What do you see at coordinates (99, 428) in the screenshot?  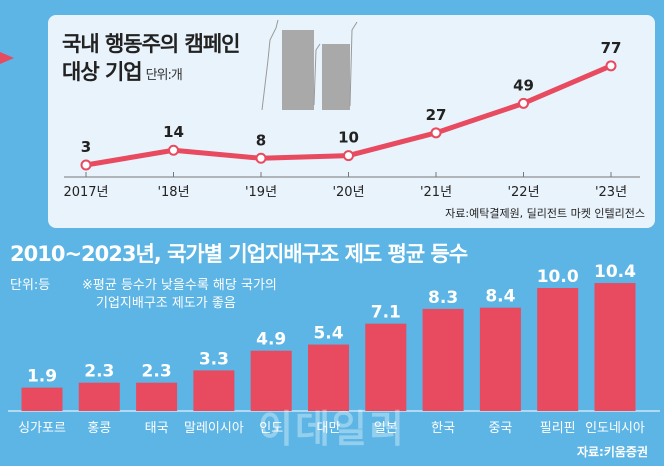 I see `bar-category-label: 홍콩` at bounding box center [99, 428].